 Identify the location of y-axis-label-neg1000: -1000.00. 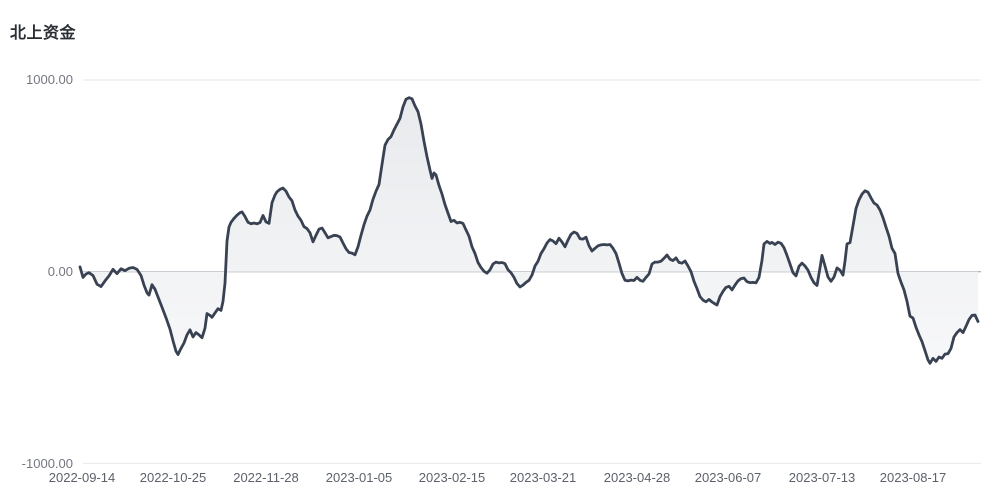
(47, 463).